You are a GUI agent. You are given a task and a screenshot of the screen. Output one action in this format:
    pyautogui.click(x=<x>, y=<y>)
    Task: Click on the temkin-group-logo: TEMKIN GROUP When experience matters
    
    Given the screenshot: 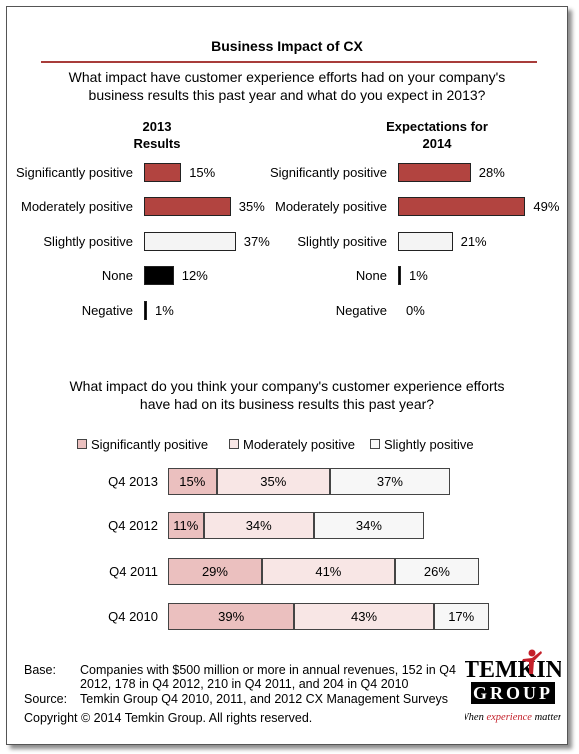 What is the action you would take?
    pyautogui.click(x=513, y=689)
    